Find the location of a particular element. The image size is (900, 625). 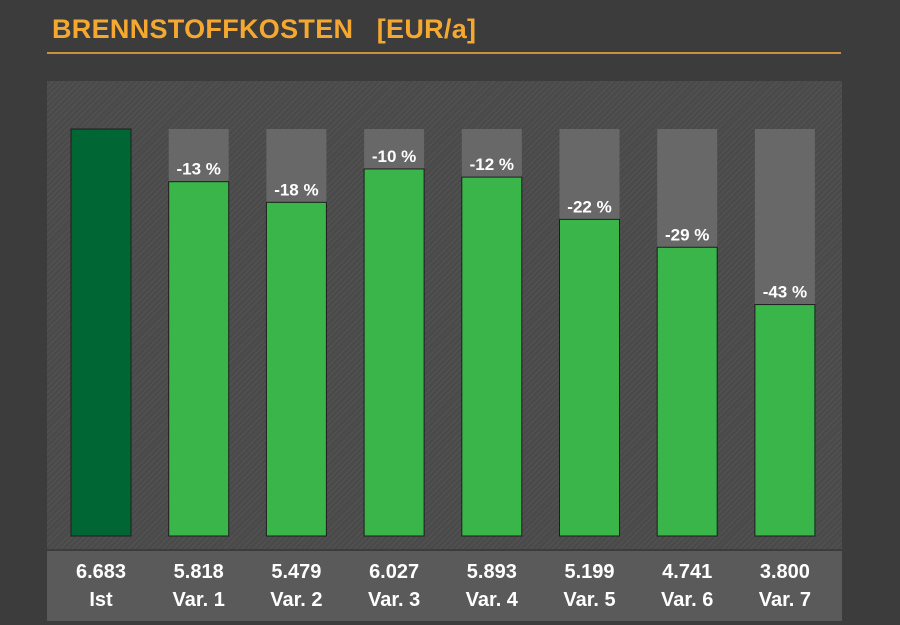

value-label-0: 6.683 is located at coordinates (101, 572).